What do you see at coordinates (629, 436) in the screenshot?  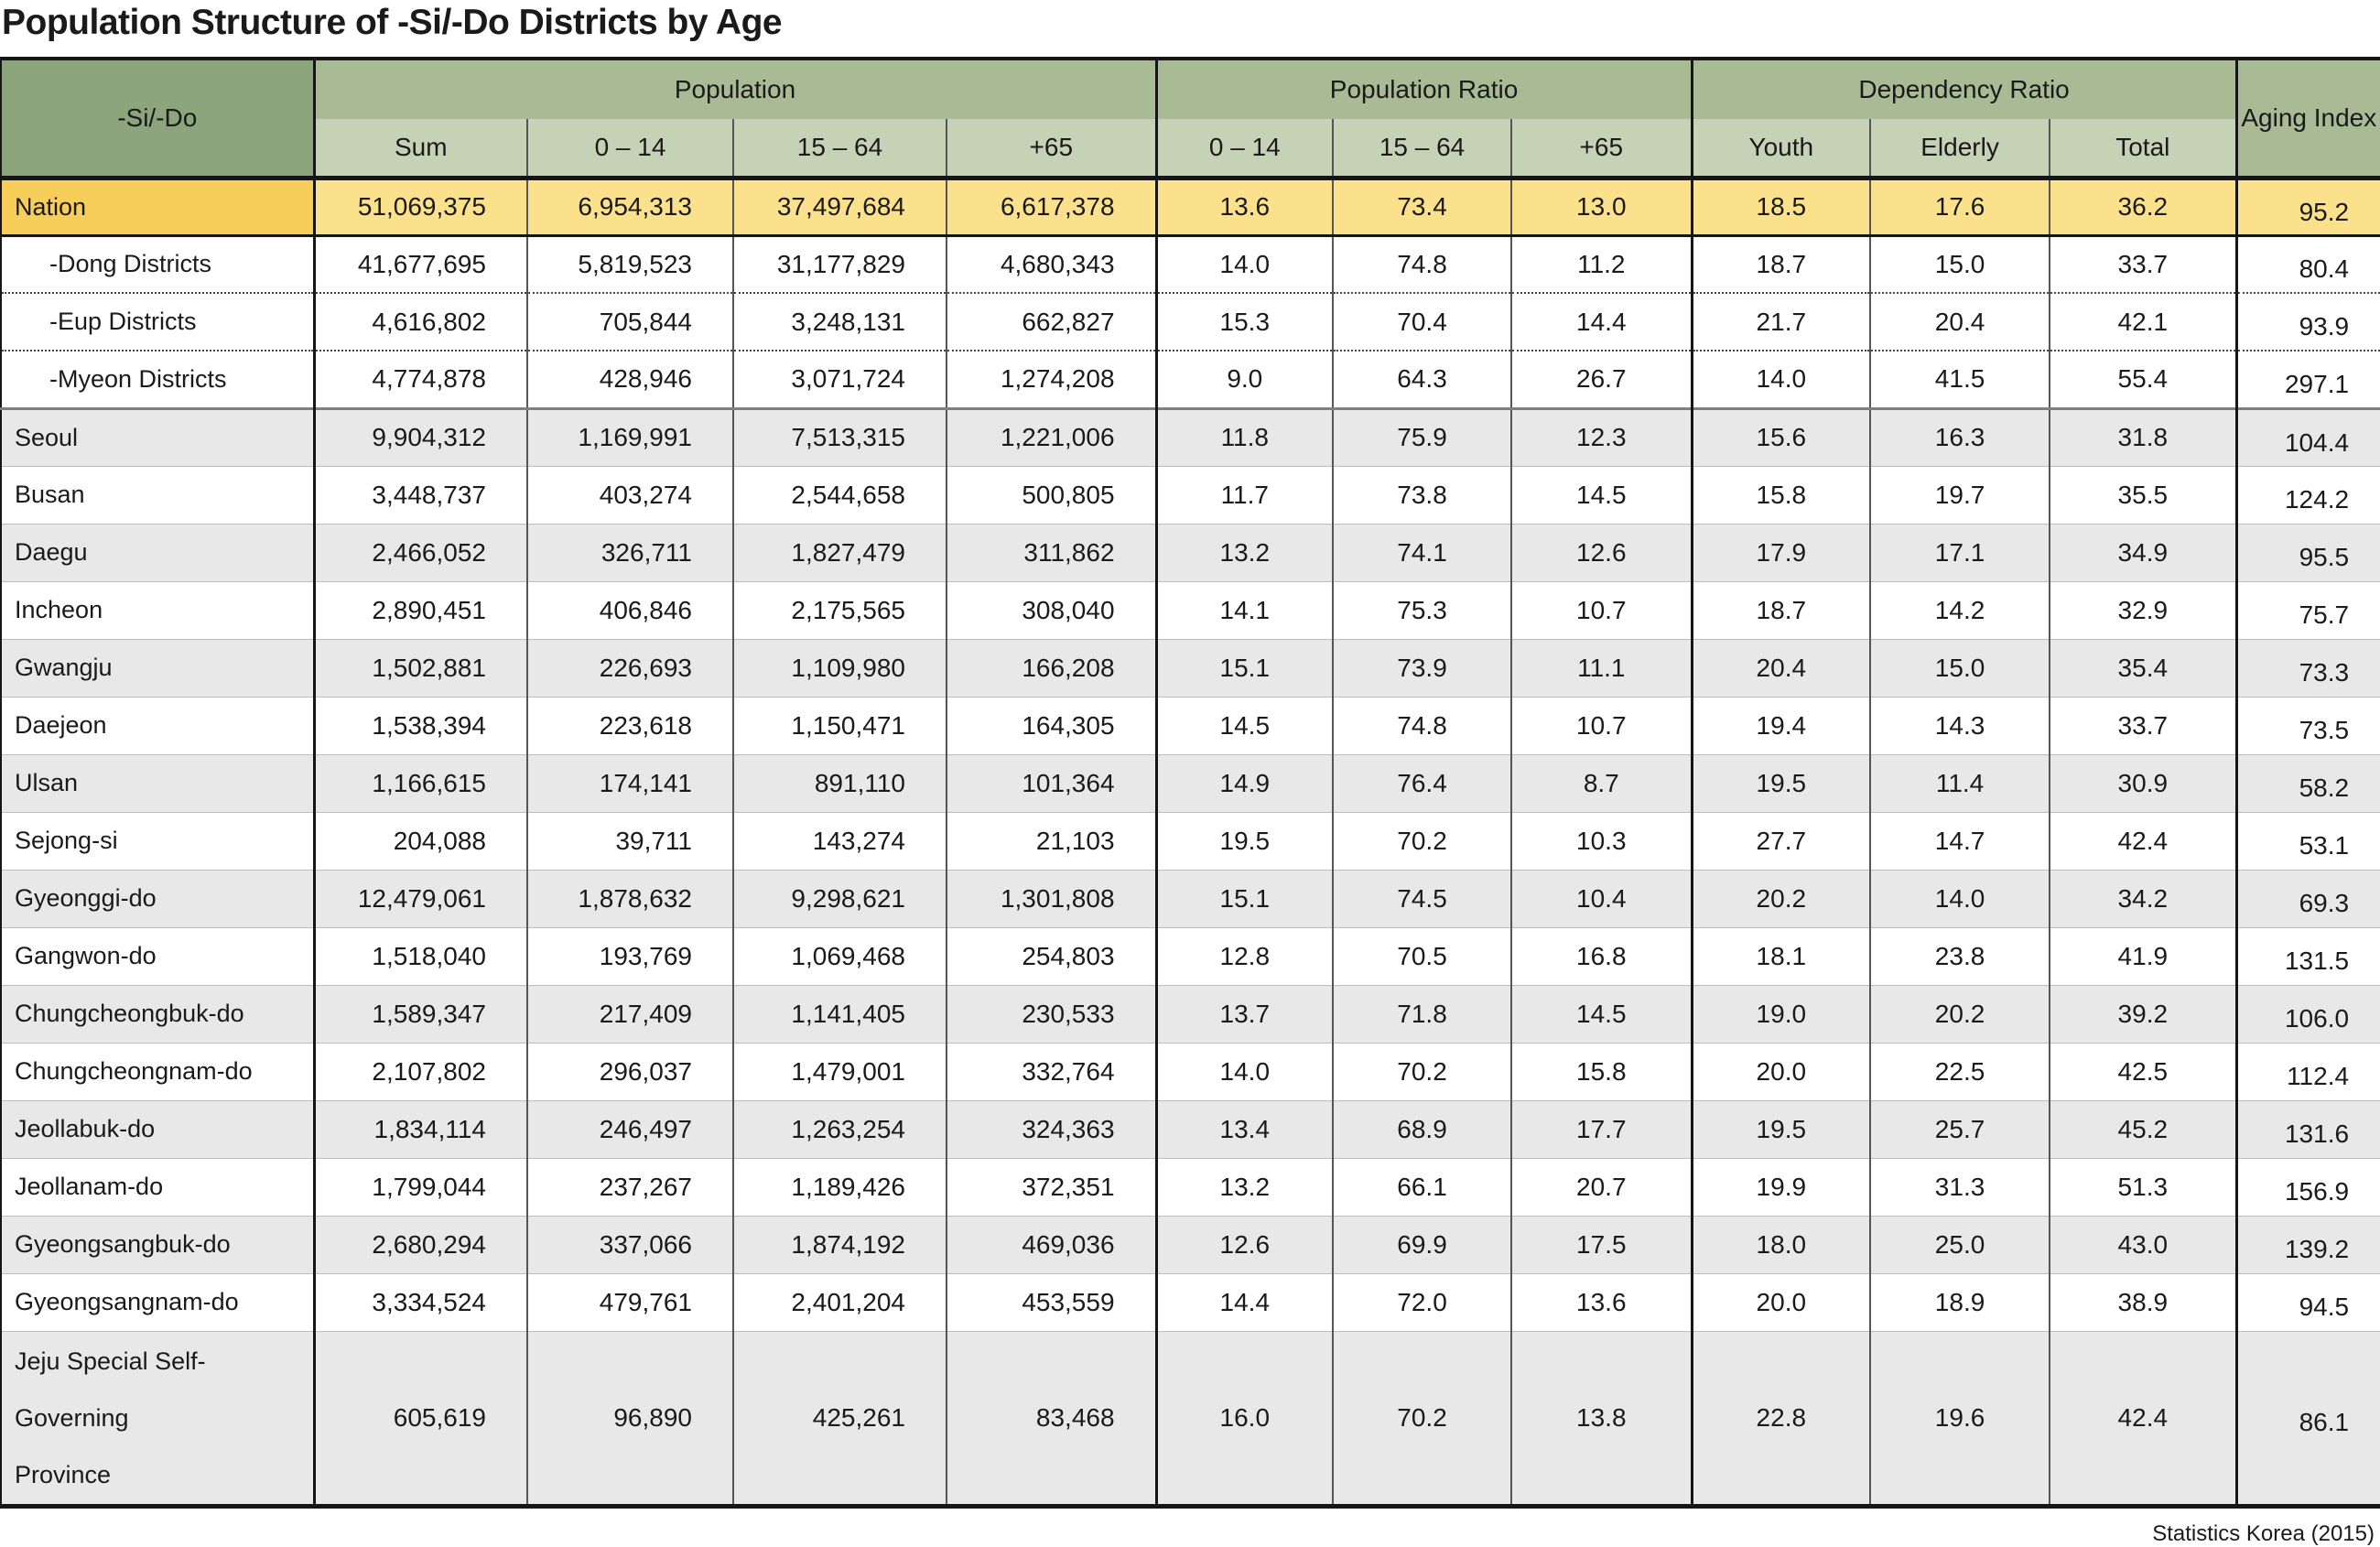 I see `cell-seoul-pop-0-14: 1,169,991` at bounding box center [629, 436].